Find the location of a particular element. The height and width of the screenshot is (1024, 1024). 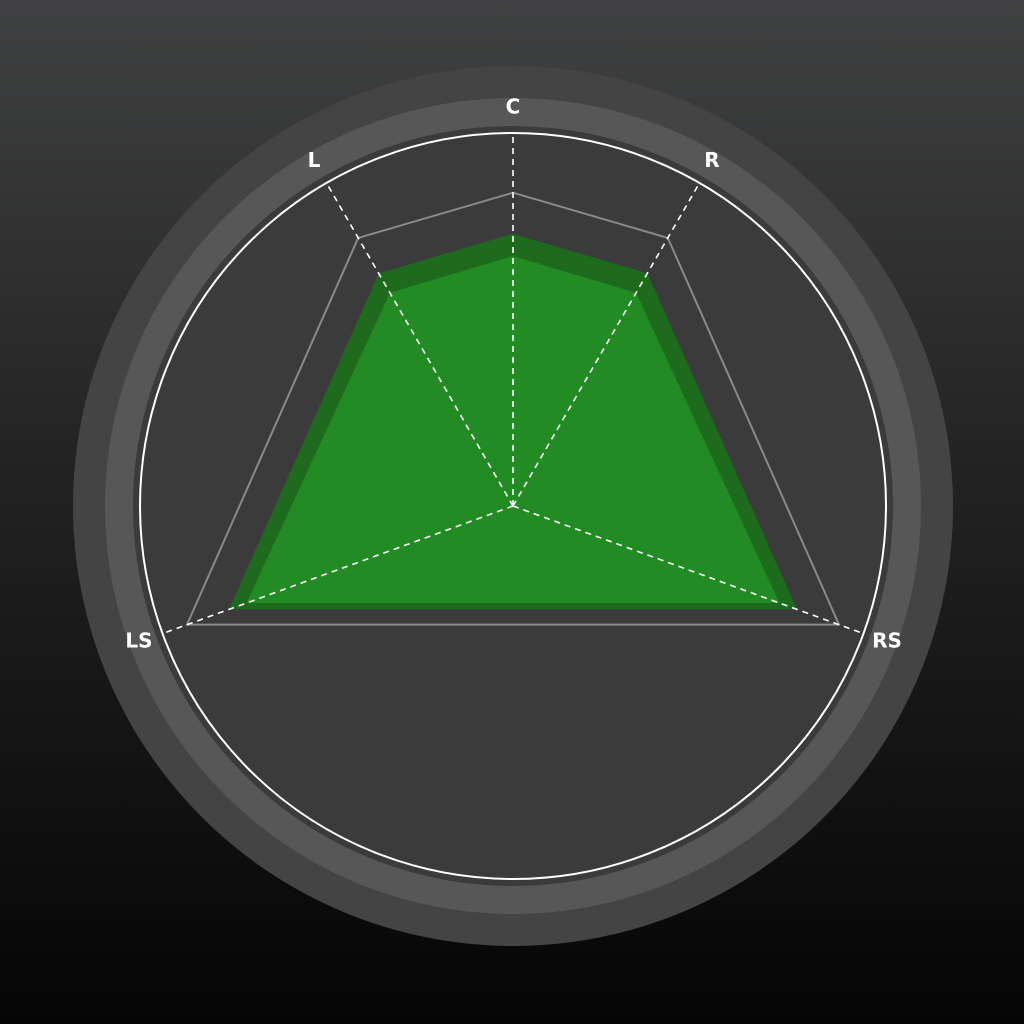

spoke-l is located at coordinates (419, 344).